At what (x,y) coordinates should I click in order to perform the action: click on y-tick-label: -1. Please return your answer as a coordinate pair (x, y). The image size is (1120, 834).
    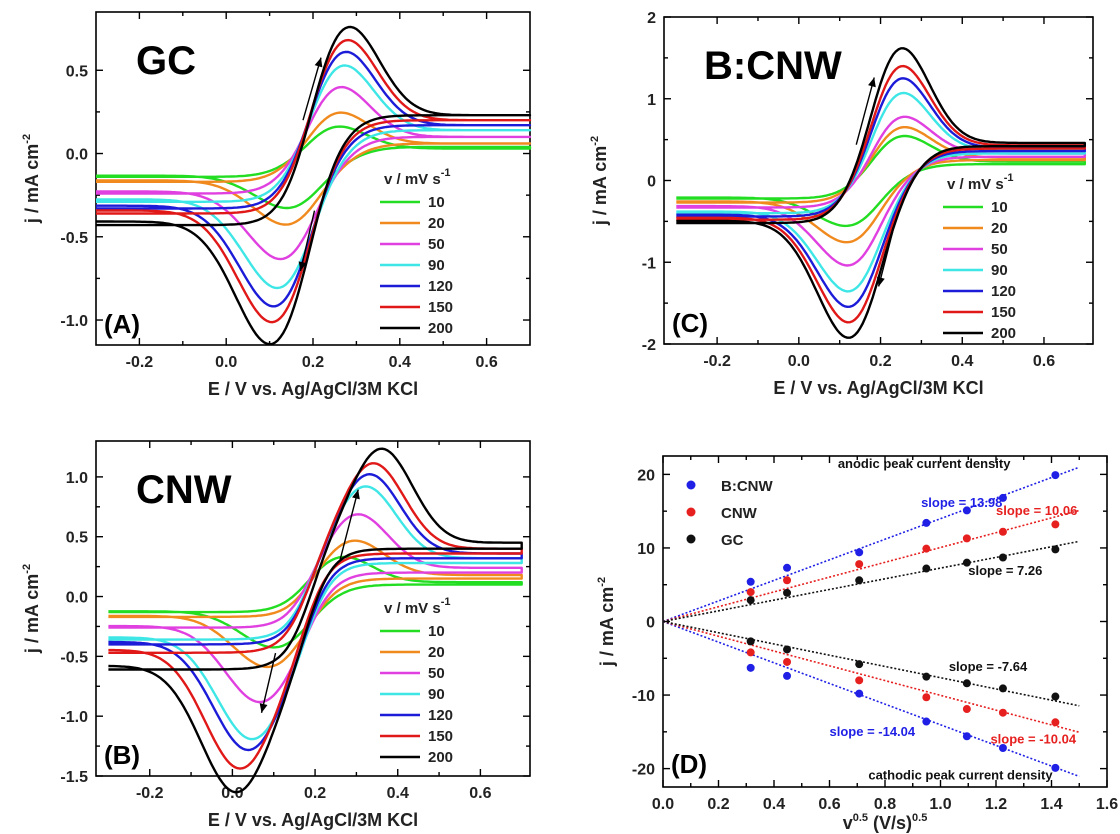
    Looking at the image, I should click on (649, 263).